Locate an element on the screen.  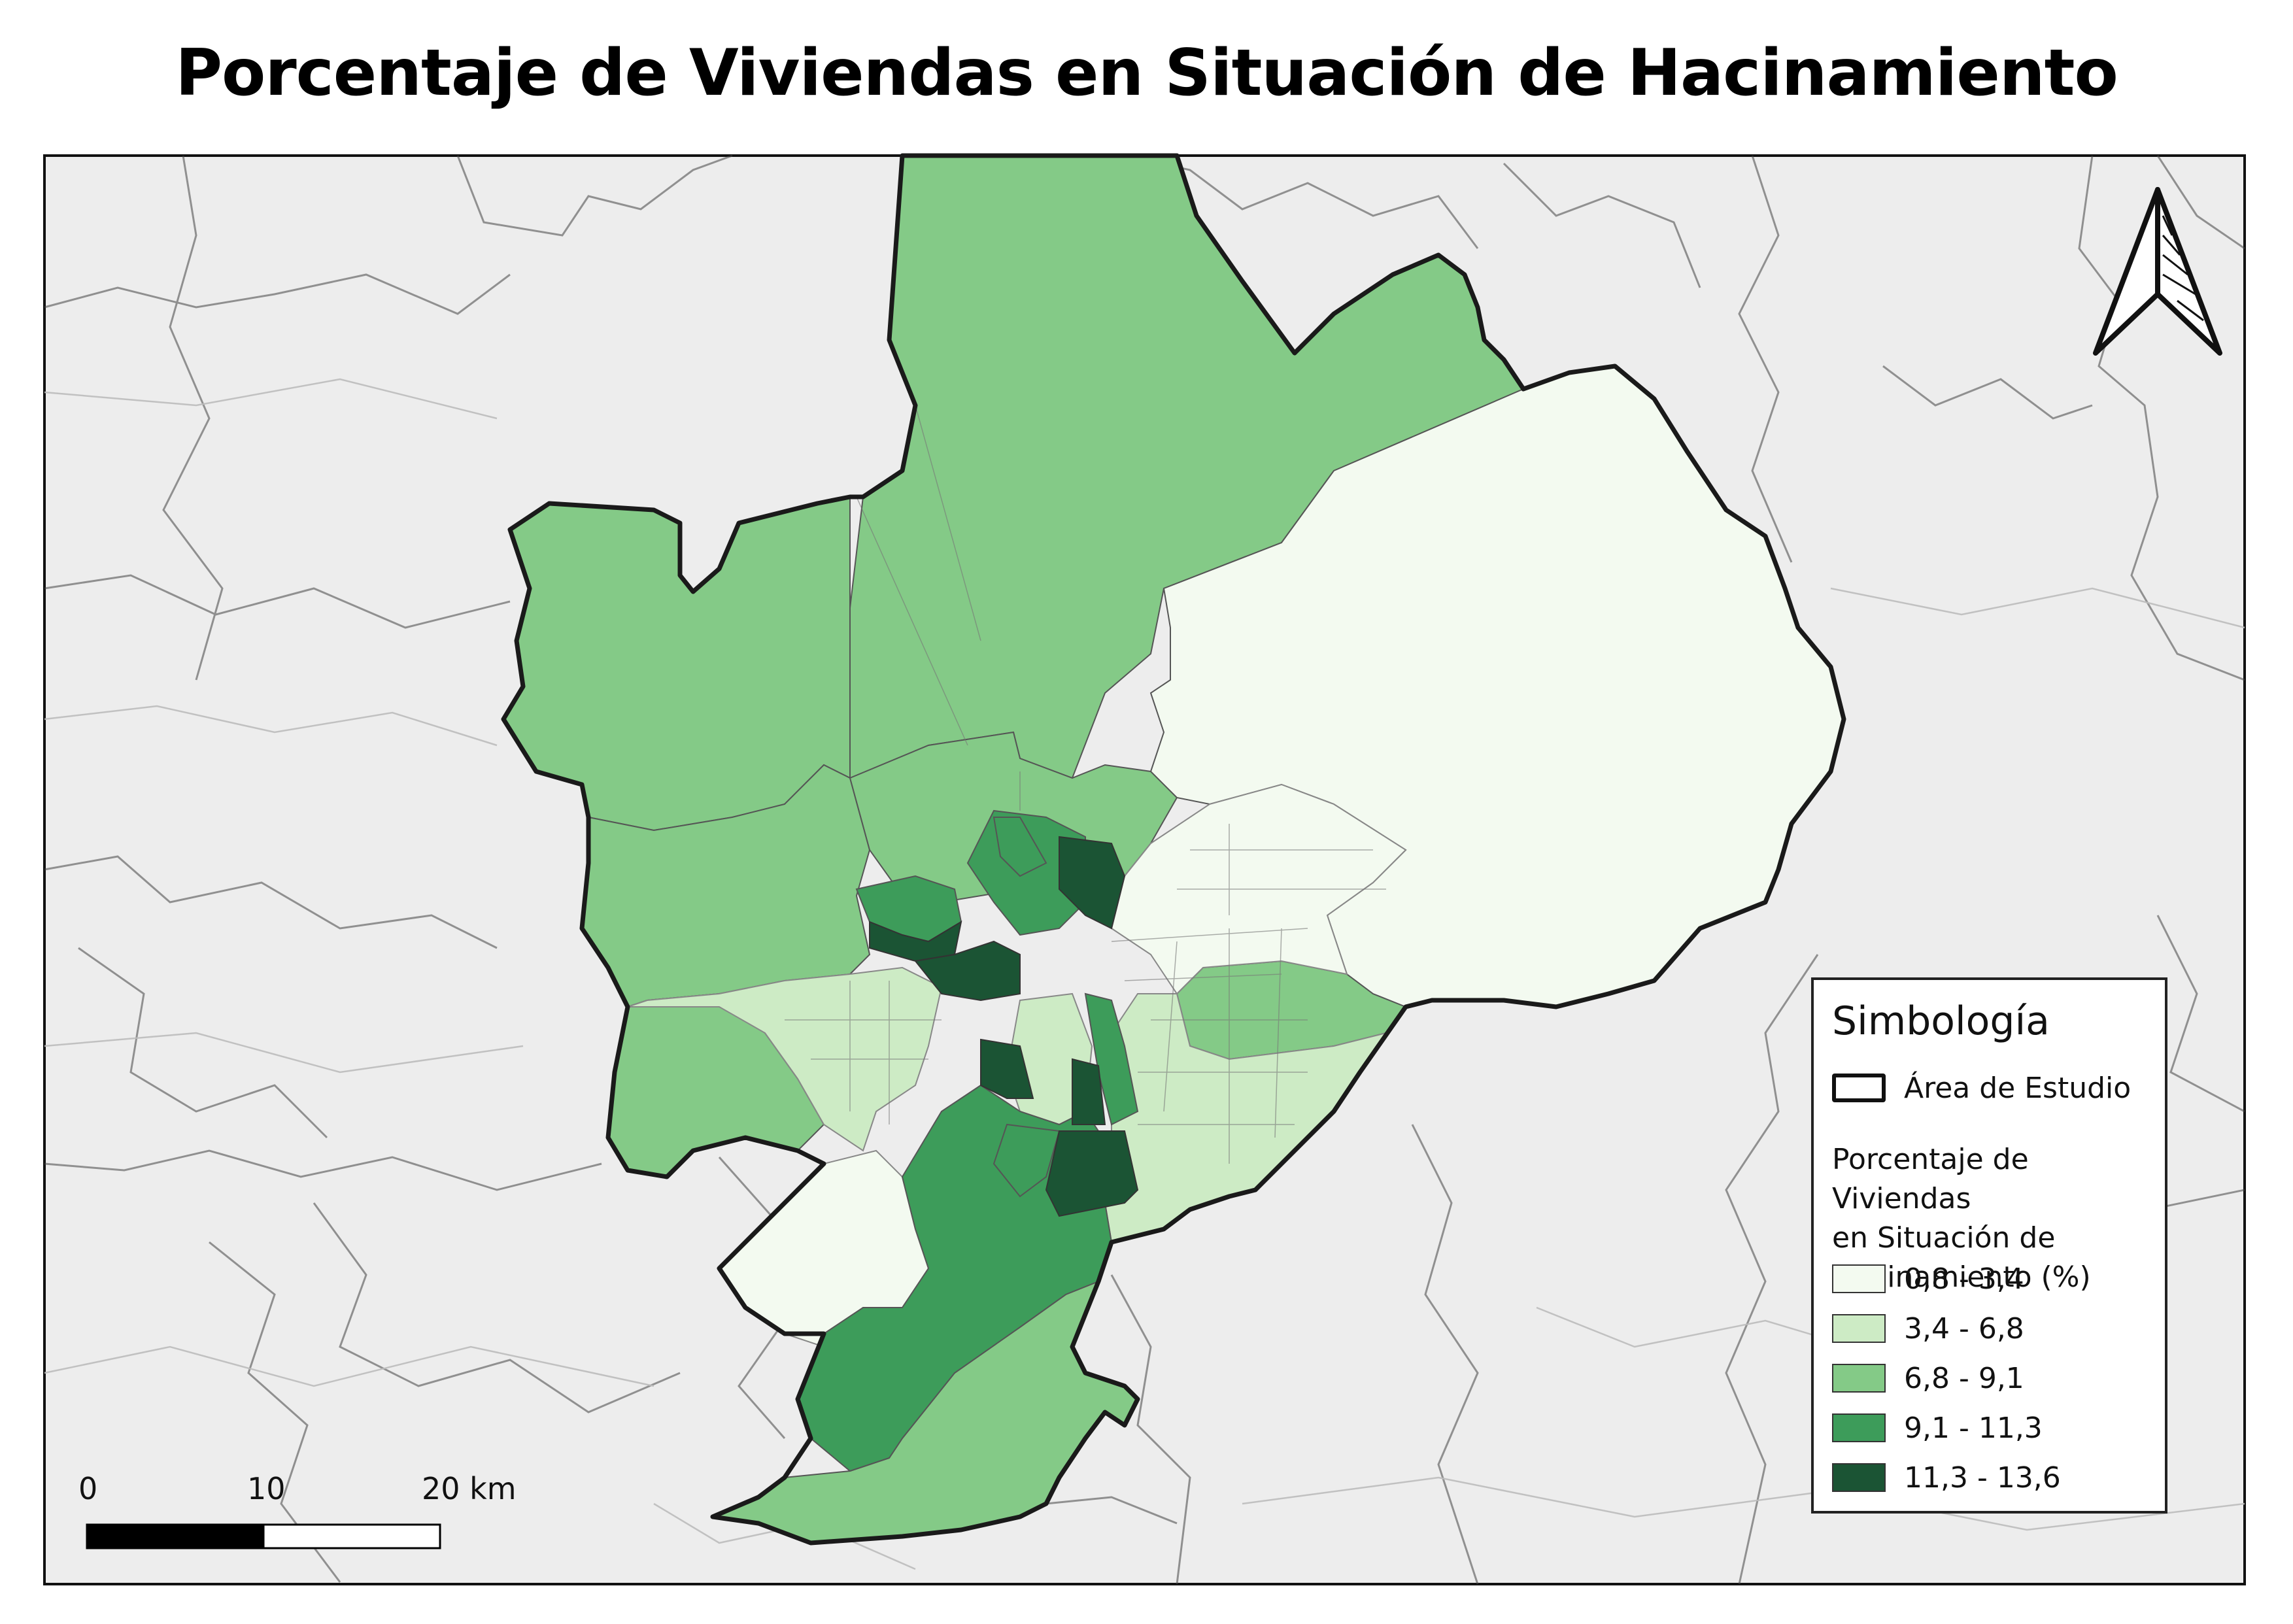
district-south-center-medium is located at coordinates (1027, 1160).